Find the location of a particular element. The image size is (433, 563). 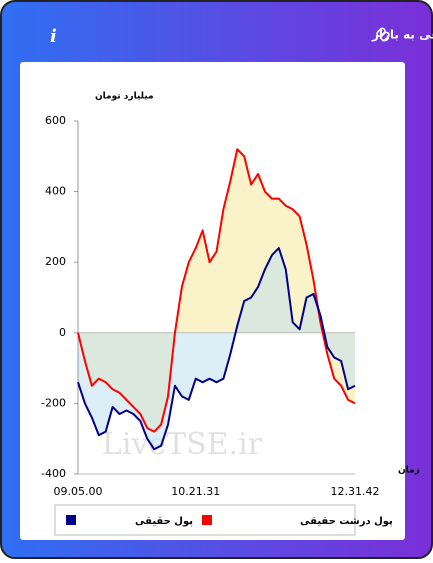

legend is located at coordinates (205, 520).